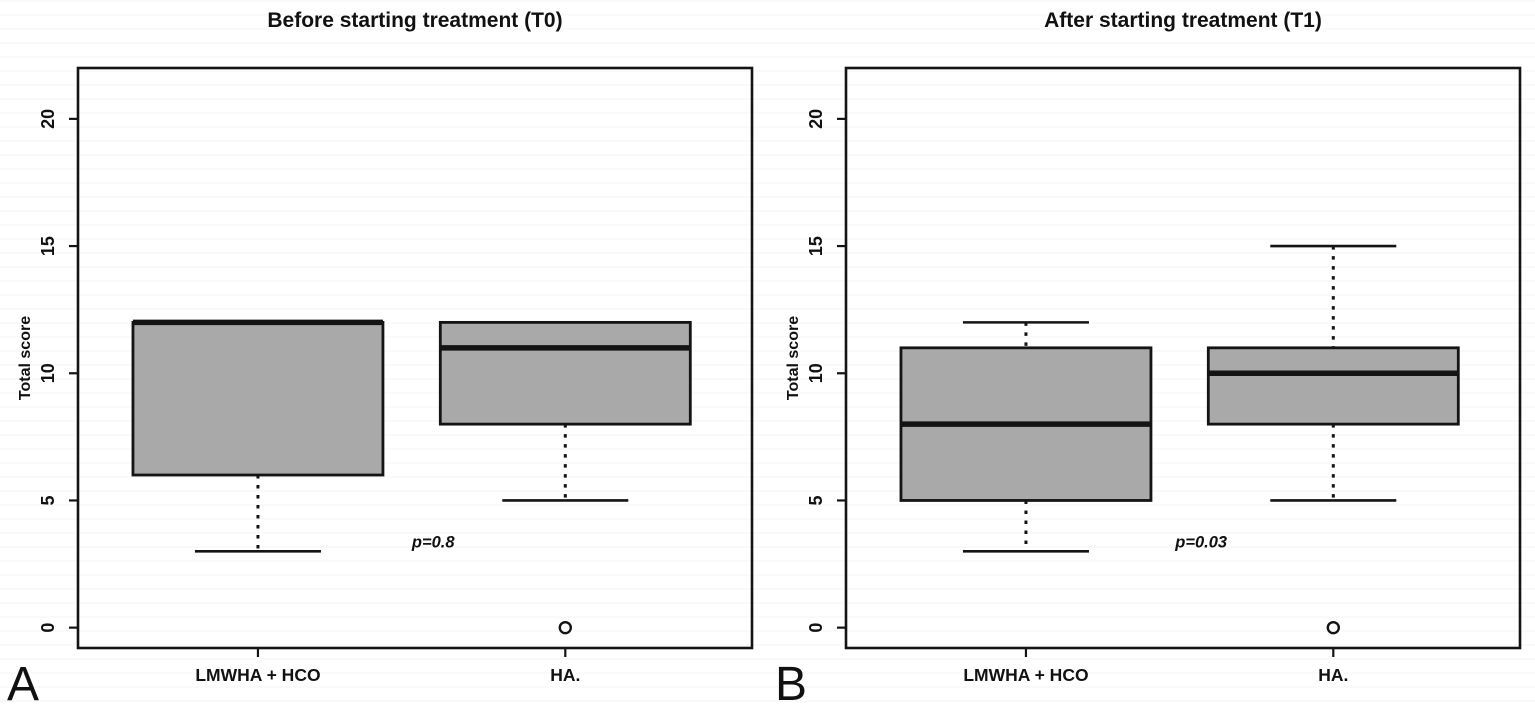  I want to click on p-value-annotation: p=0.8, so click(433, 543).